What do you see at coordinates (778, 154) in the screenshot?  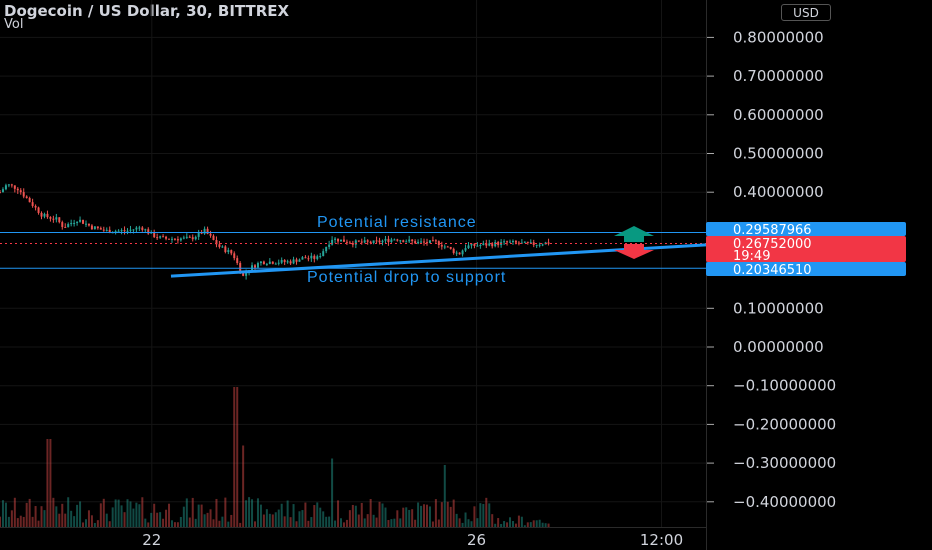 I see `y-tick-label: 0.50000000` at bounding box center [778, 154].